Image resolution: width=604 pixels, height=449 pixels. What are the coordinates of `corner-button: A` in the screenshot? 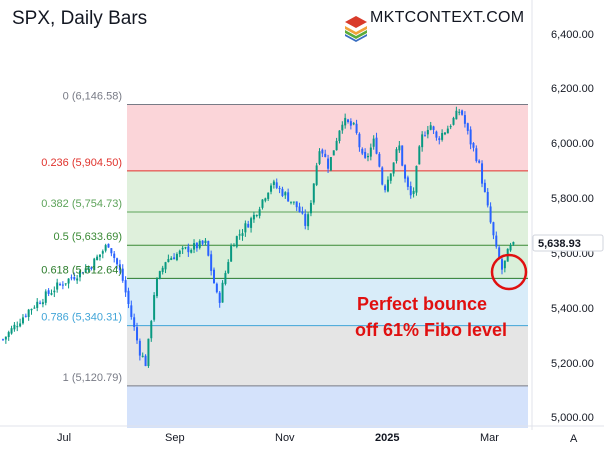 It's located at (574, 438).